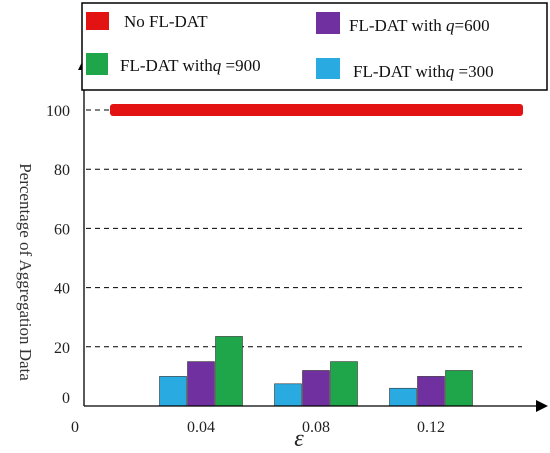 This screenshot has width=550, height=453. I want to click on legend-q300-var: q, so click(450, 71).